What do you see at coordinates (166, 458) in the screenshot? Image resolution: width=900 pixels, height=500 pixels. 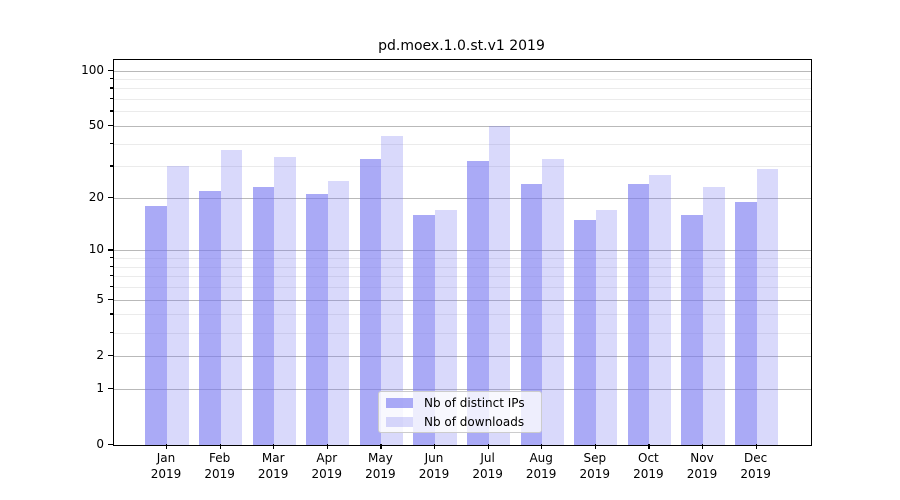 I see `x-label-month: Jan` at bounding box center [166, 458].